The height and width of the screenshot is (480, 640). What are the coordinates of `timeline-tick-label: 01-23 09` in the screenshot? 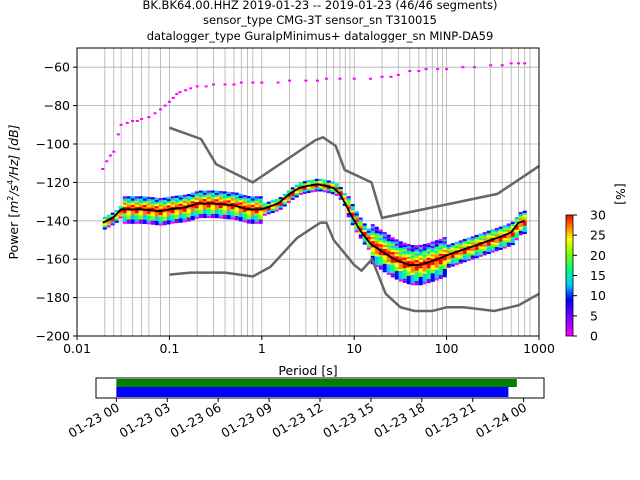 It's located at (246, 420).